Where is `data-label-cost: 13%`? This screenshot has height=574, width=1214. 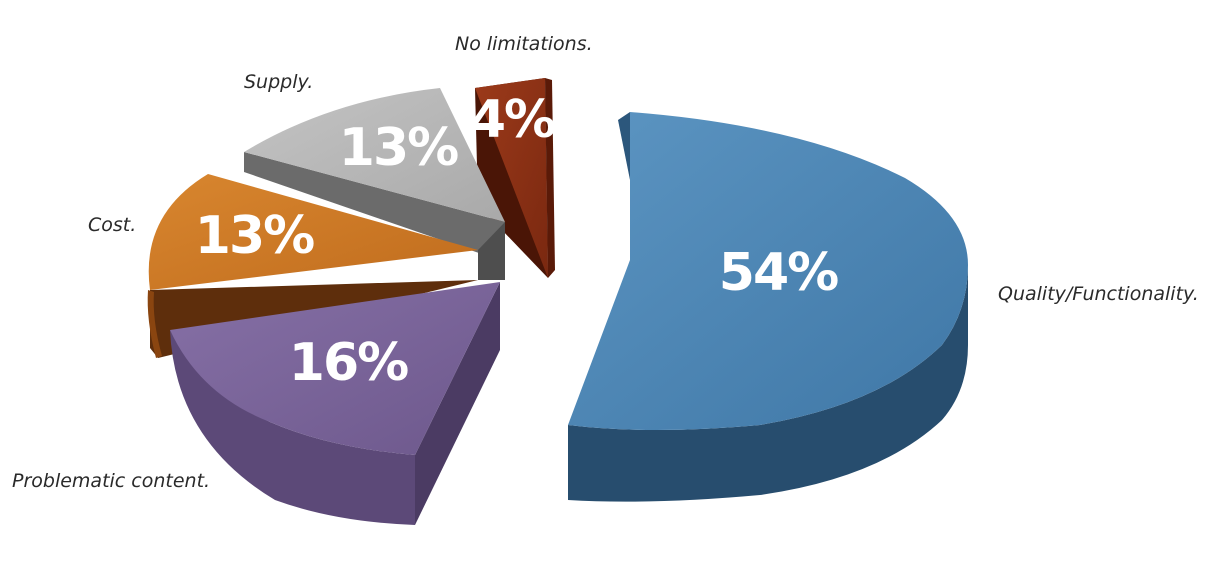 data-label-cost: 13% is located at coordinates (254, 236).